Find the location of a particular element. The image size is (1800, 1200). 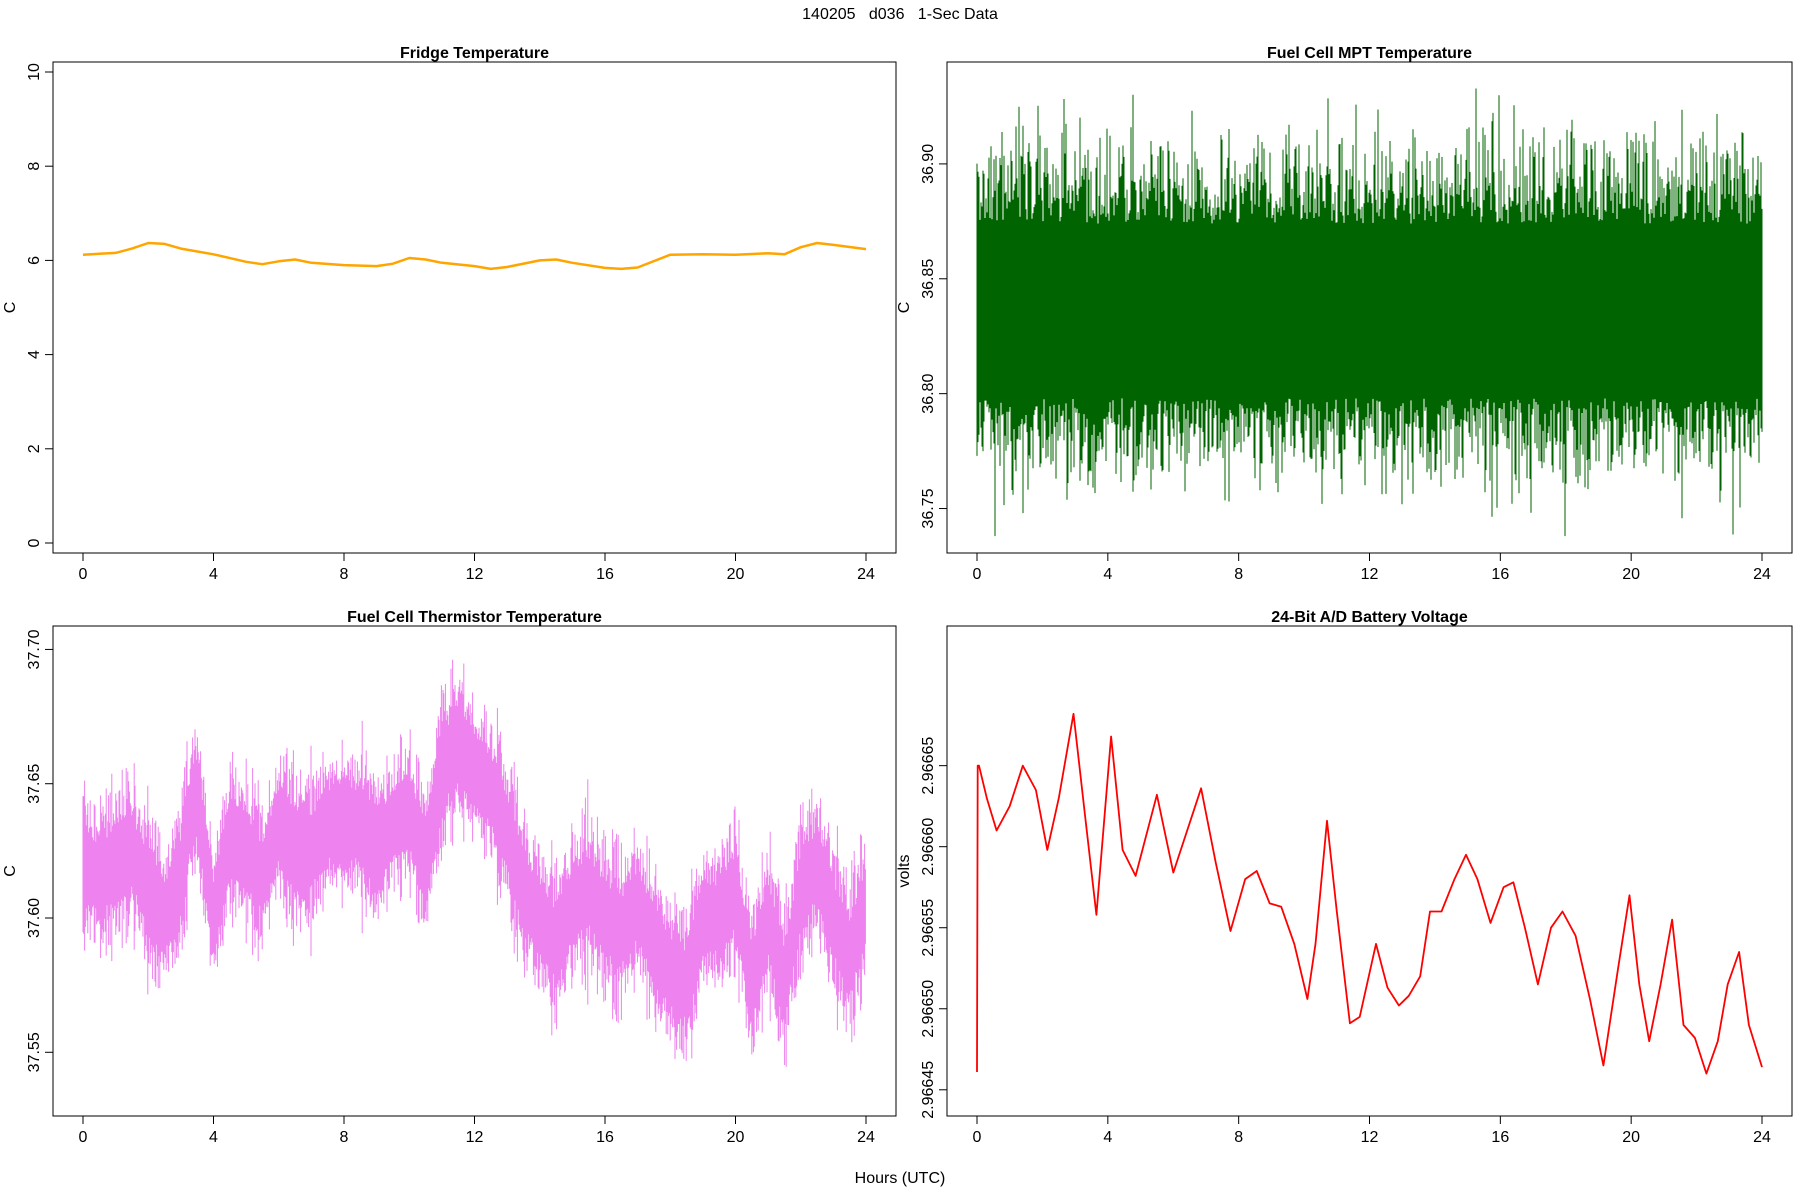

thermistor-y-tick-label: 37.60 is located at coordinates (34, 918).